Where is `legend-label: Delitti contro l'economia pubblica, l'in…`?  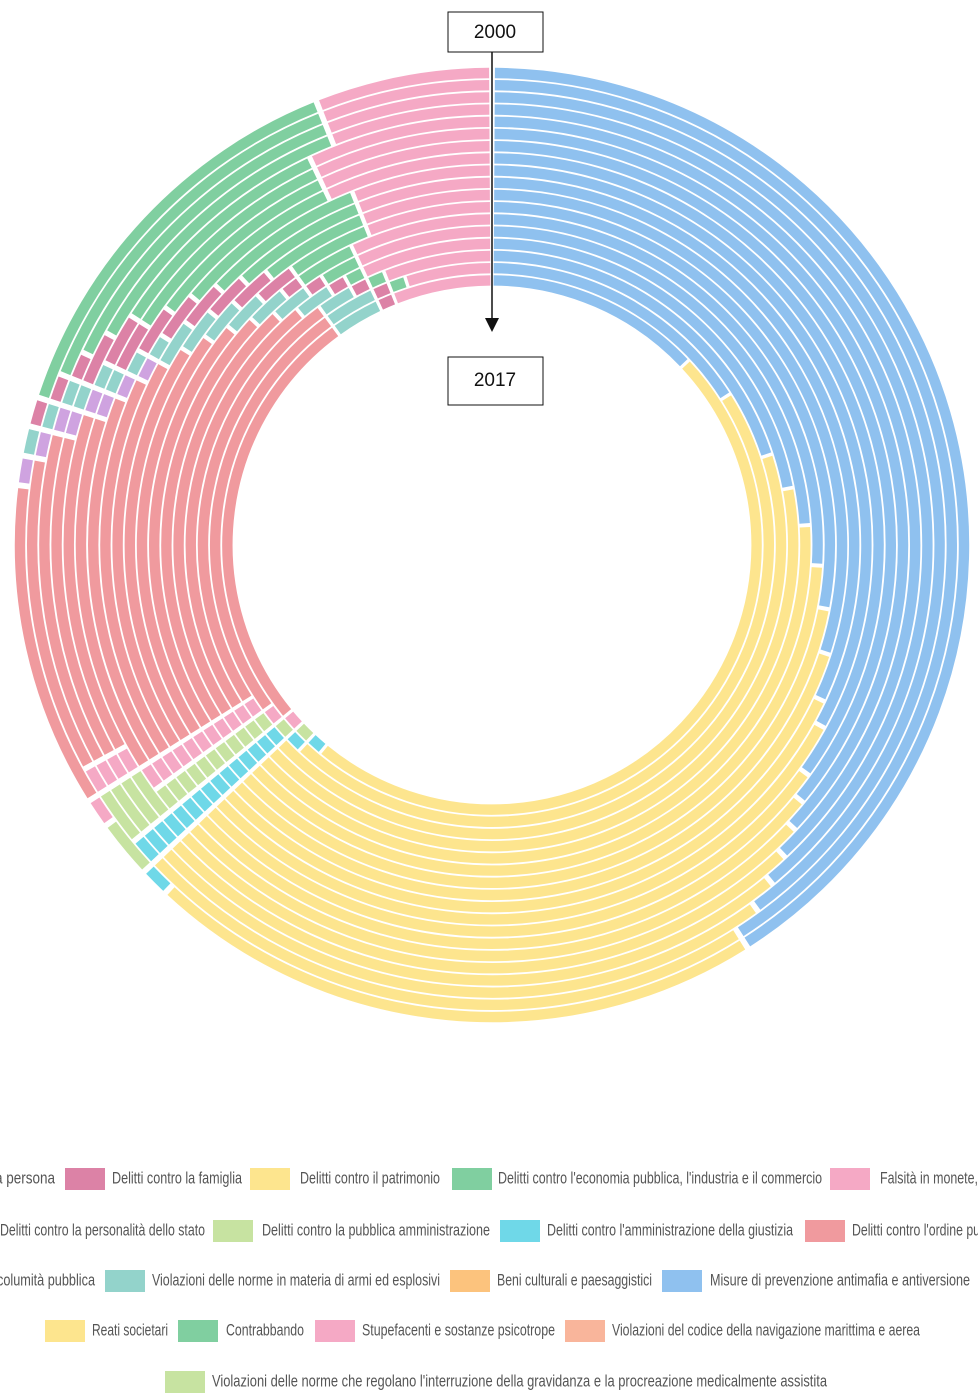
legend-label: Delitti contro l'economia pubblica, l'in… is located at coordinates (660, 1177).